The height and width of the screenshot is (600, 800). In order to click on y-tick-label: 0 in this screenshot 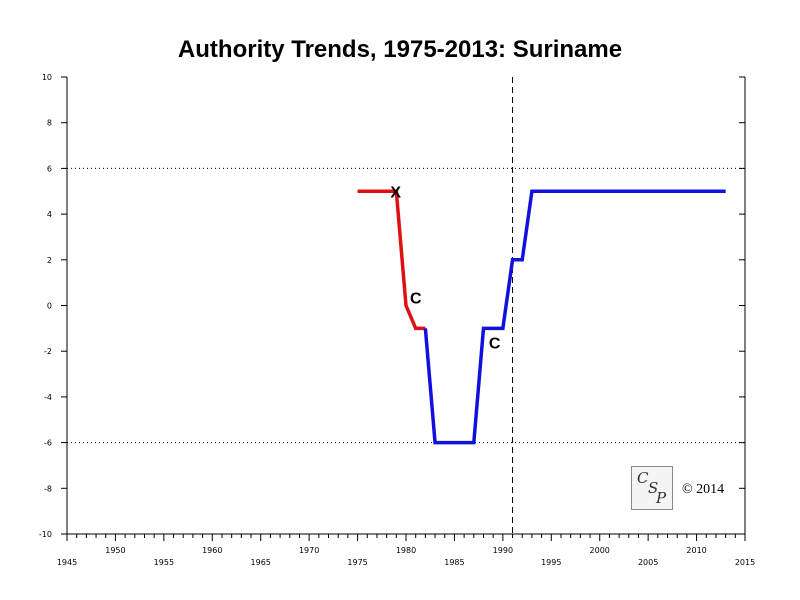, I will do `click(49, 306)`.